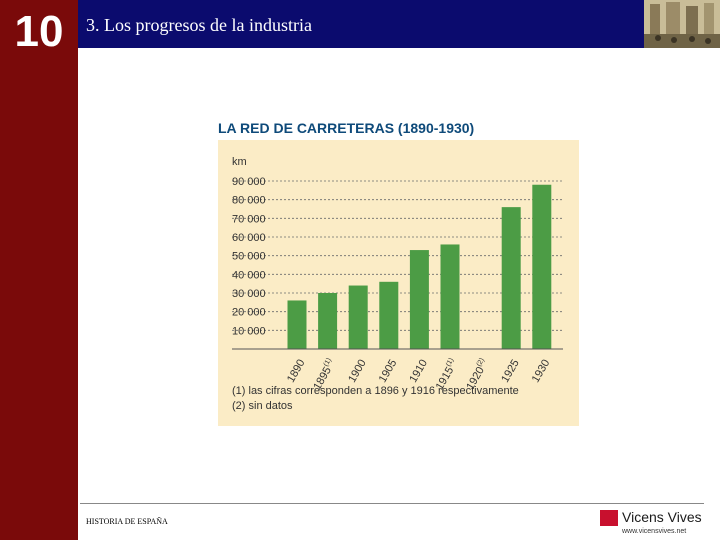 The height and width of the screenshot is (540, 720). Describe the element at coordinates (392, 503) in the screenshot. I see `footer-divider` at that location.